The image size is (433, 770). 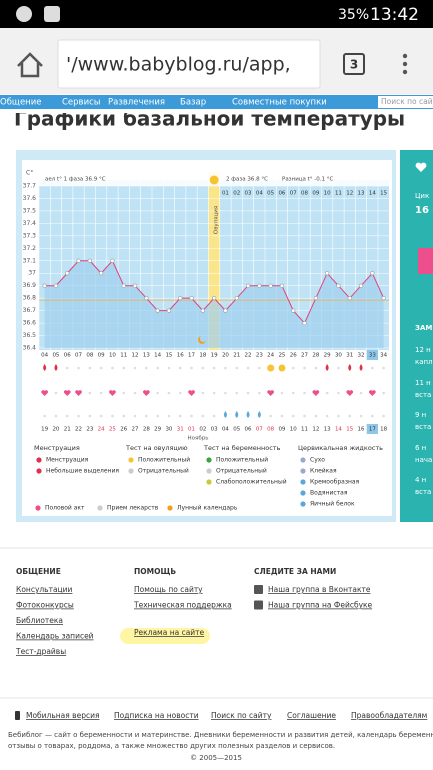 What do you see at coordinates (423, 460) in the screenshot?
I see `sidebar-text: нача` at bounding box center [423, 460].